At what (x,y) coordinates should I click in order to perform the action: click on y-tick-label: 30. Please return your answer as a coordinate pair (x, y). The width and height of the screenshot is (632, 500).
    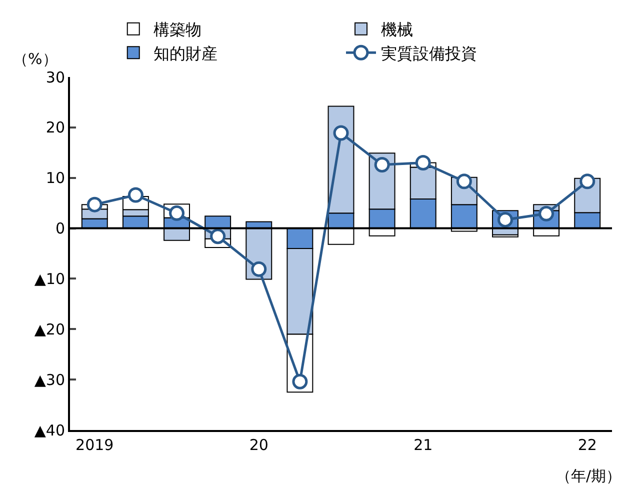
    Looking at the image, I should click on (55, 77).